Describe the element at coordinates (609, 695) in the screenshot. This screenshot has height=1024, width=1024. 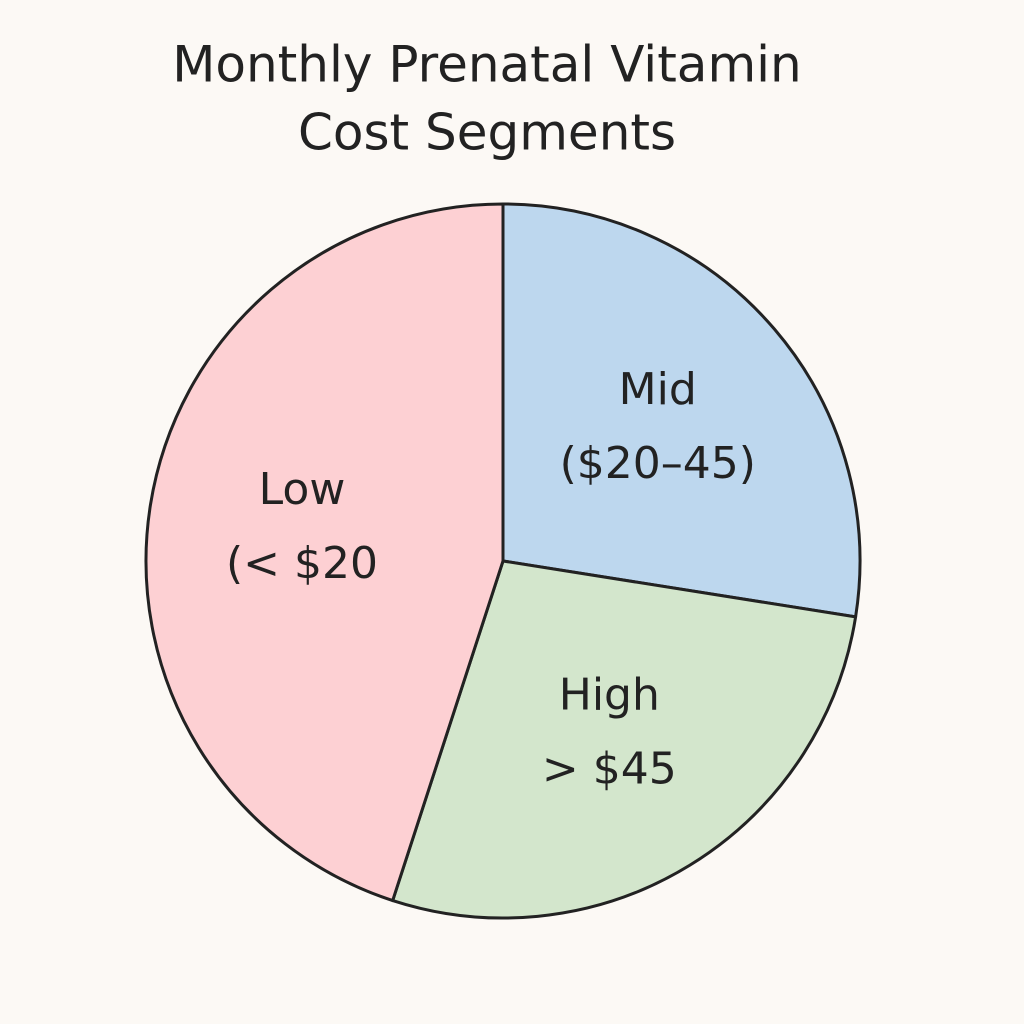
I see `slice-label: High` at that location.